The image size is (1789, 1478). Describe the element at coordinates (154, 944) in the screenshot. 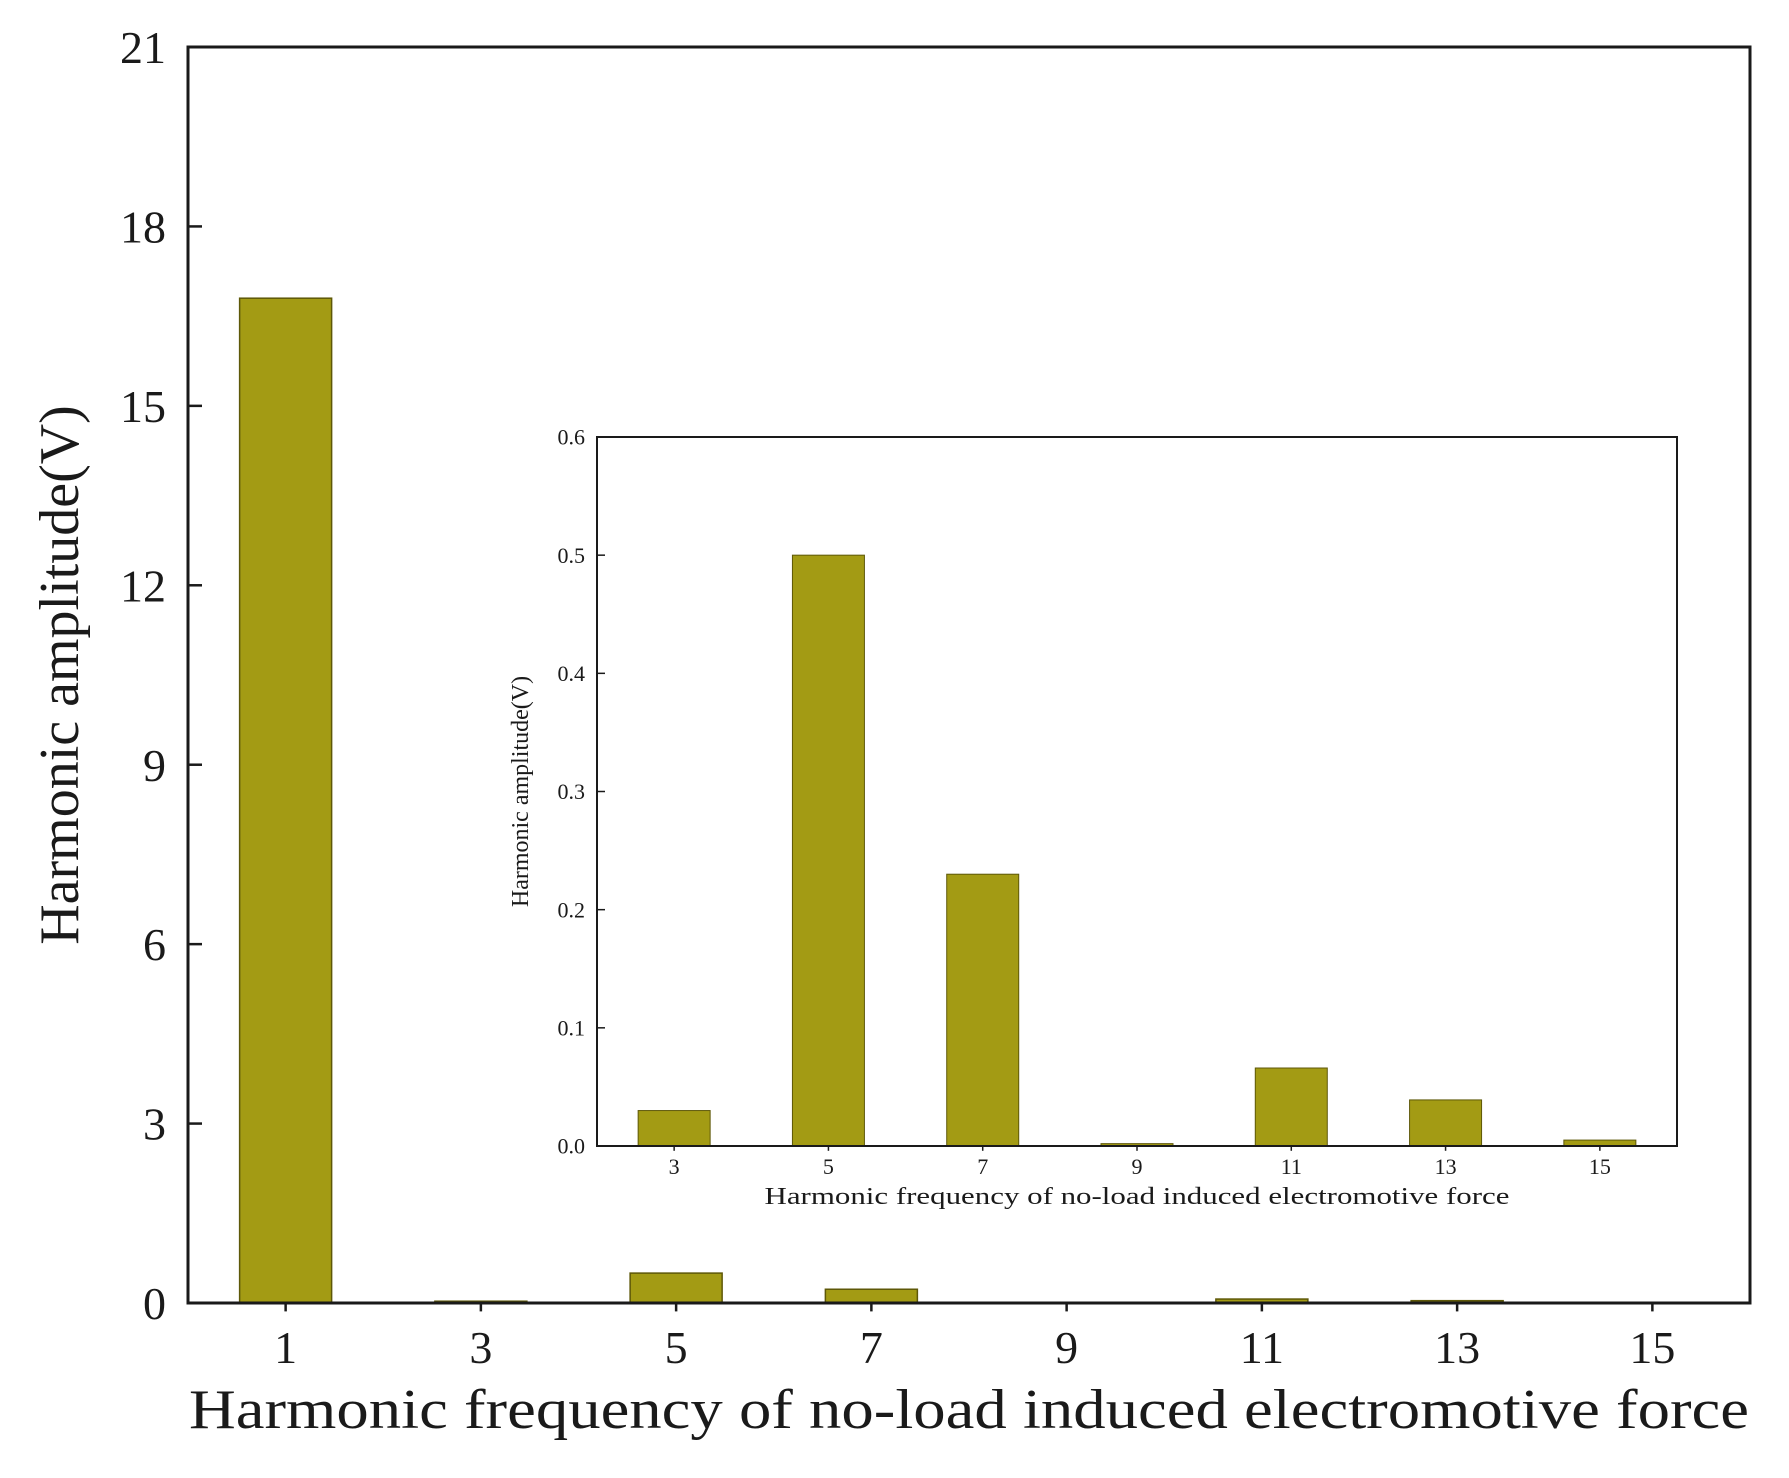

I see `y-tick-label: 6` at that location.